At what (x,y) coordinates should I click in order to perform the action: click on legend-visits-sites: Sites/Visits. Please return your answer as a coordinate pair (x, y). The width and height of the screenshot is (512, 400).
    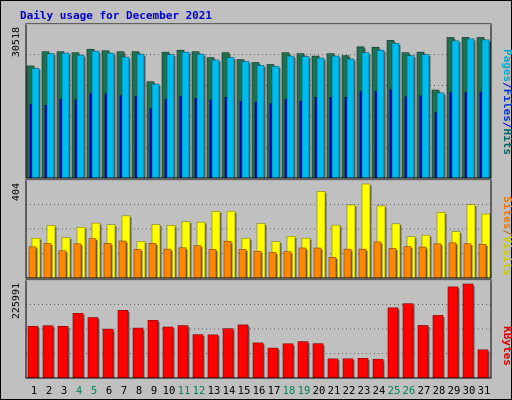
    Looking at the image, I should click on (506, 236).